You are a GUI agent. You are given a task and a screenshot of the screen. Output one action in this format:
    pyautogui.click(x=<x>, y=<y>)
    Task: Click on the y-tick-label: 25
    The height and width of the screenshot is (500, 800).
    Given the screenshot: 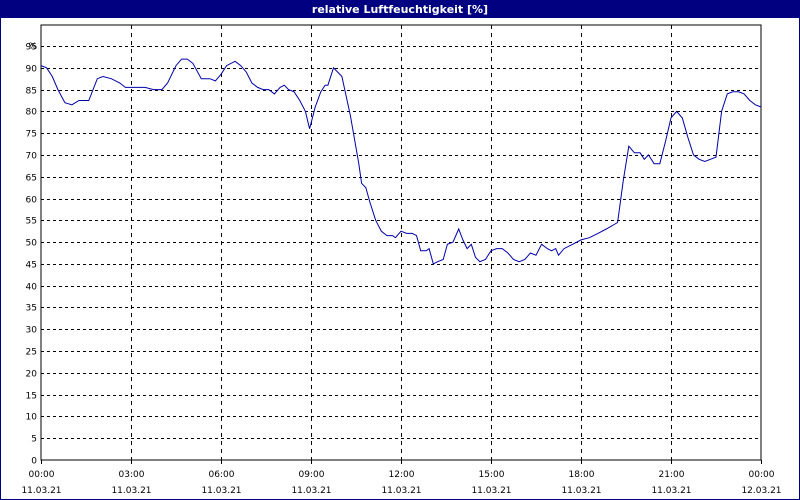 What is the action you would take?
    pyautogui.click(x=31, y=353)
    